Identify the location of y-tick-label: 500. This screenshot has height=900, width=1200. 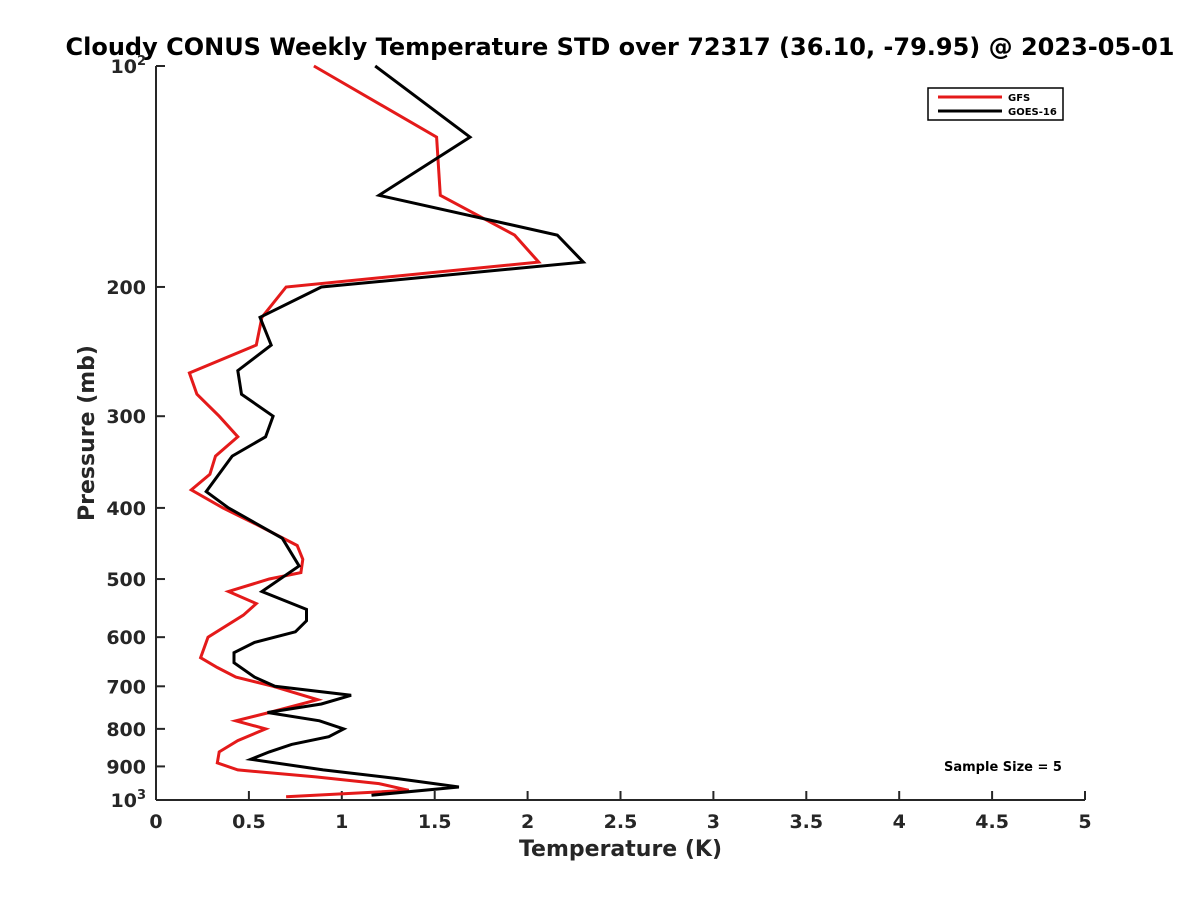
(126, 580).